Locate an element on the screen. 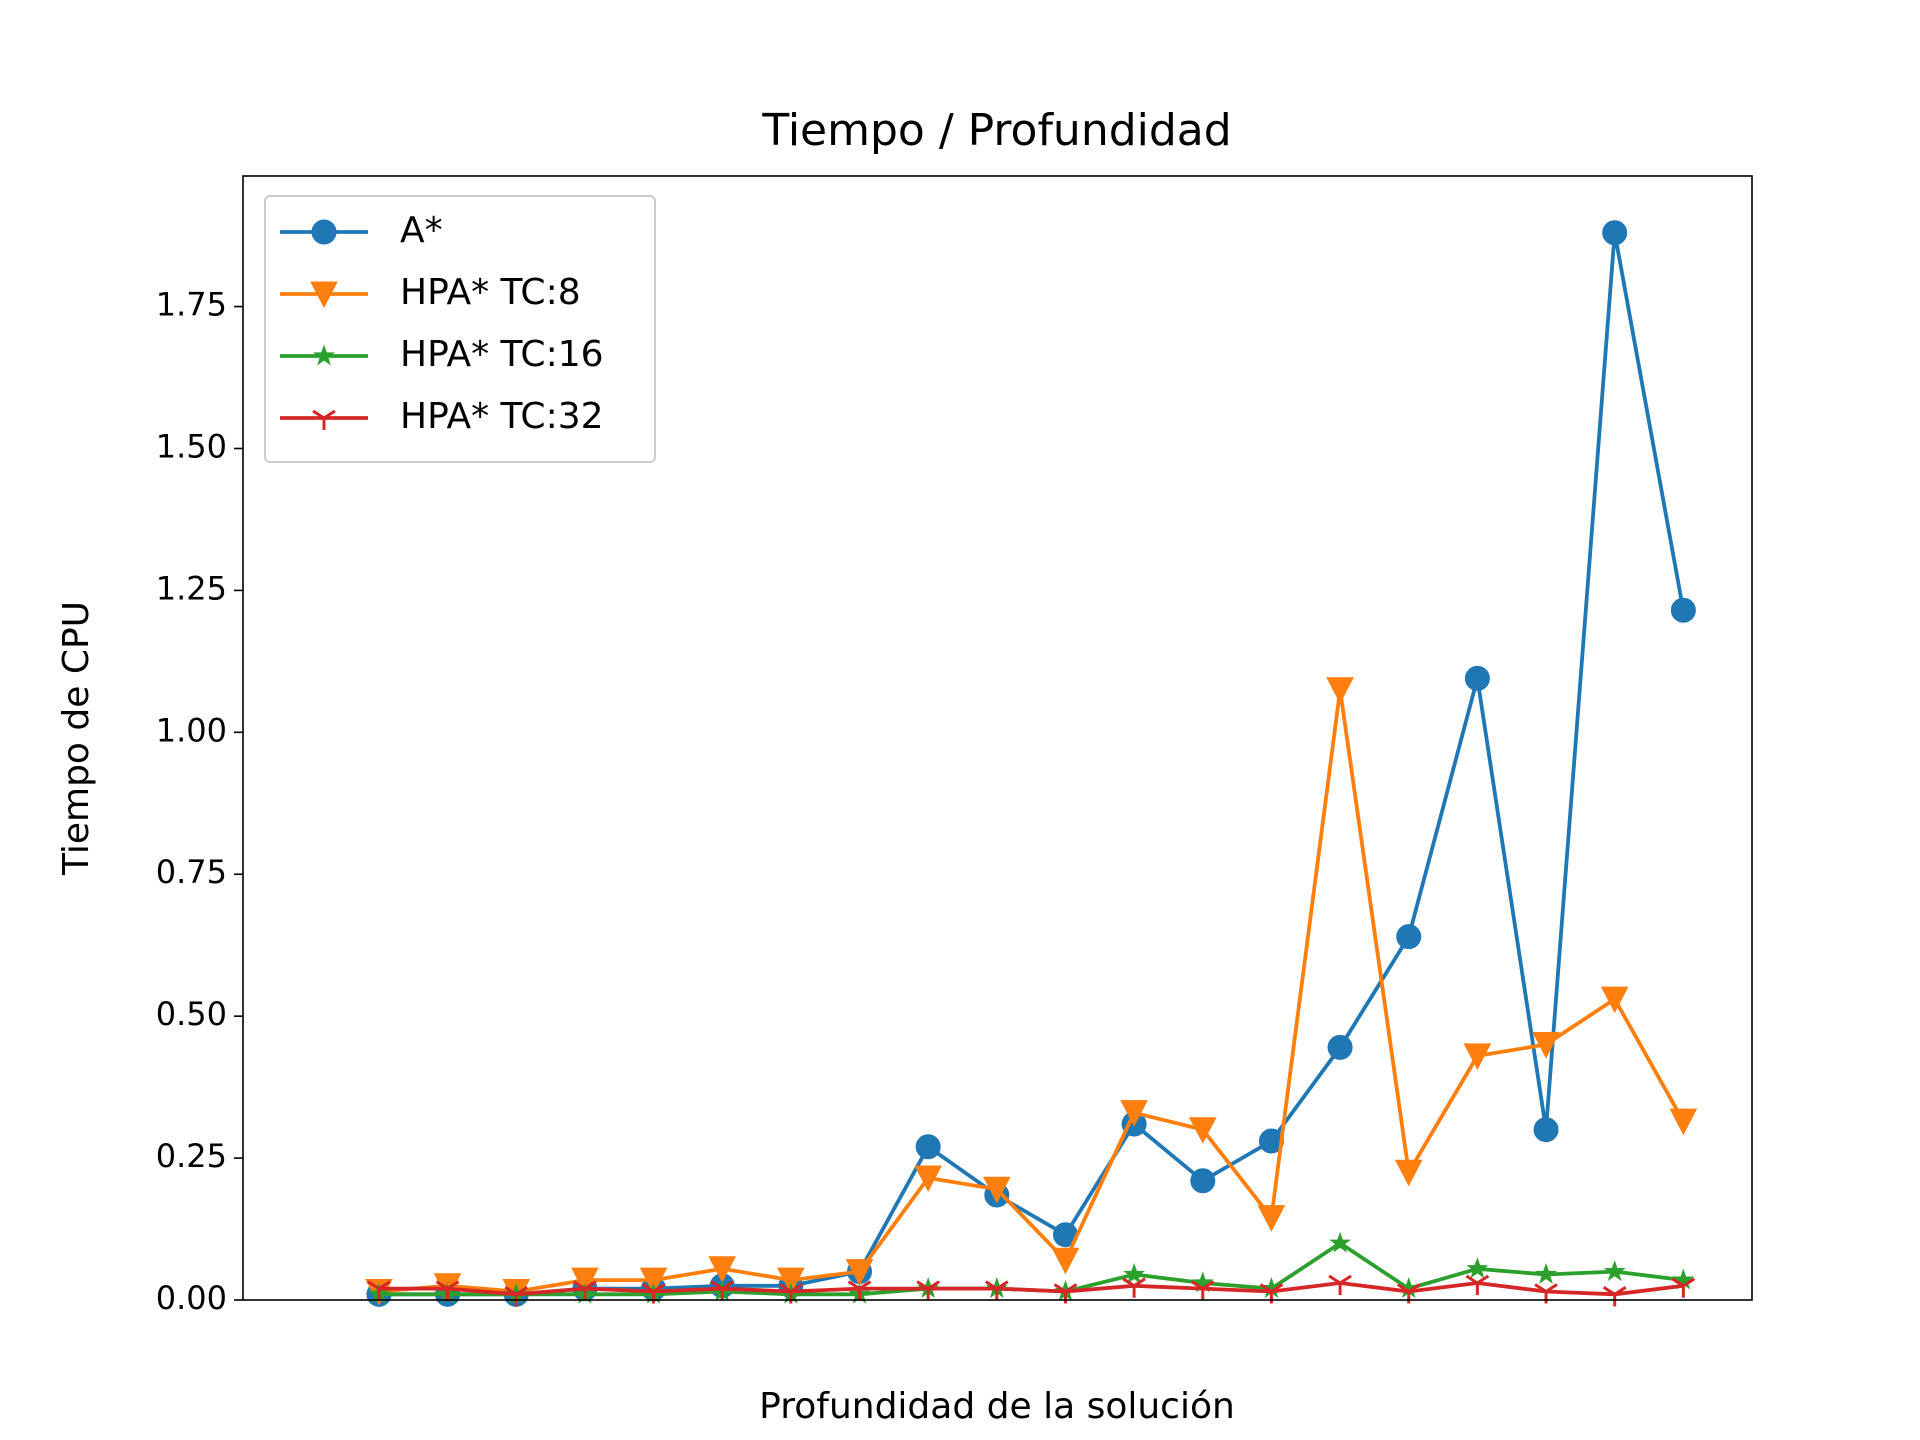 This screenshot has height=1440, width=1920. legend-label: A* is located at coordinates (421, 230).